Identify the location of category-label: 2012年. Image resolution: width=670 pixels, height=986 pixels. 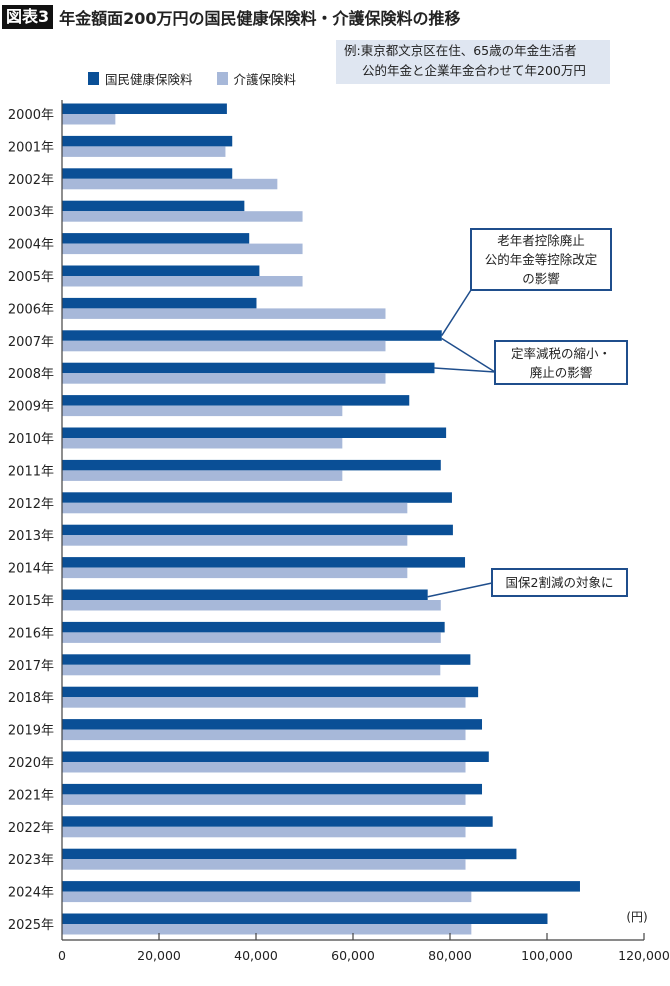
(31, 504).